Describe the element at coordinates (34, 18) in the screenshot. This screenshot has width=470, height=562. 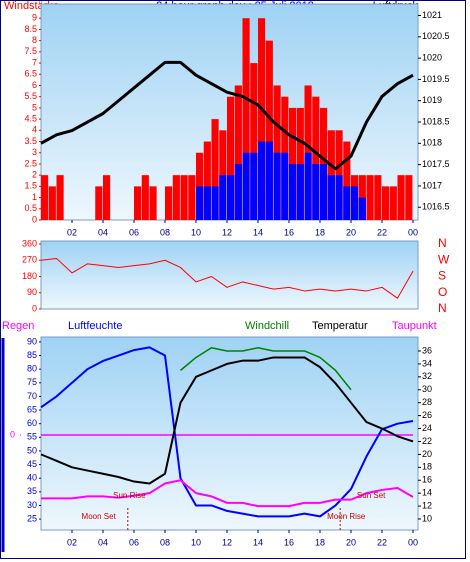
I see `y-tick-label: 9` at that location.